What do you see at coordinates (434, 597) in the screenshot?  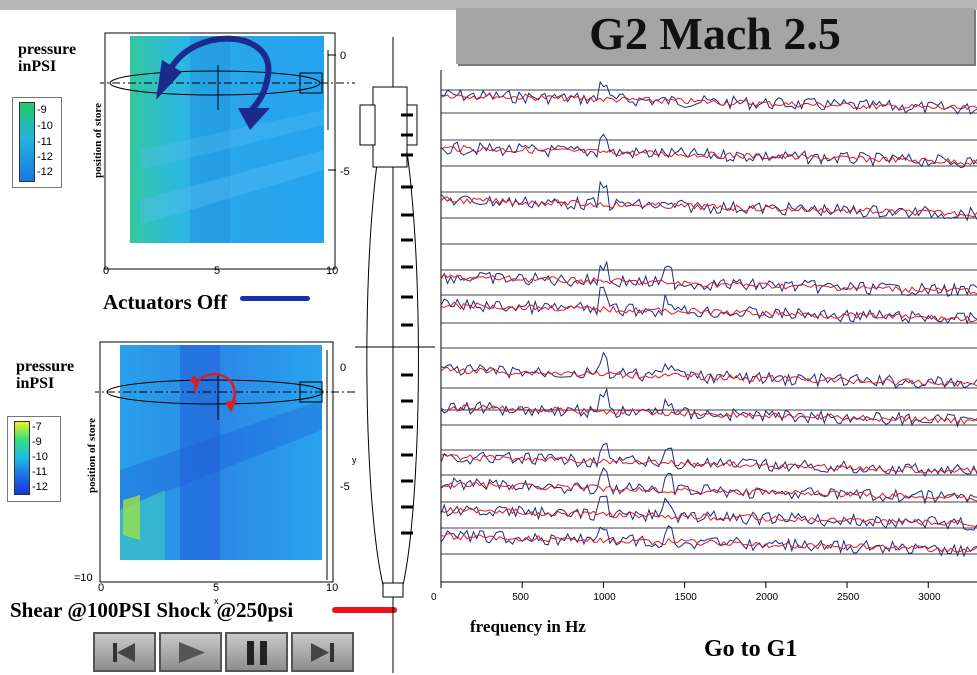 I see `x-tick-label: 0` at bounding box center [434, 597].